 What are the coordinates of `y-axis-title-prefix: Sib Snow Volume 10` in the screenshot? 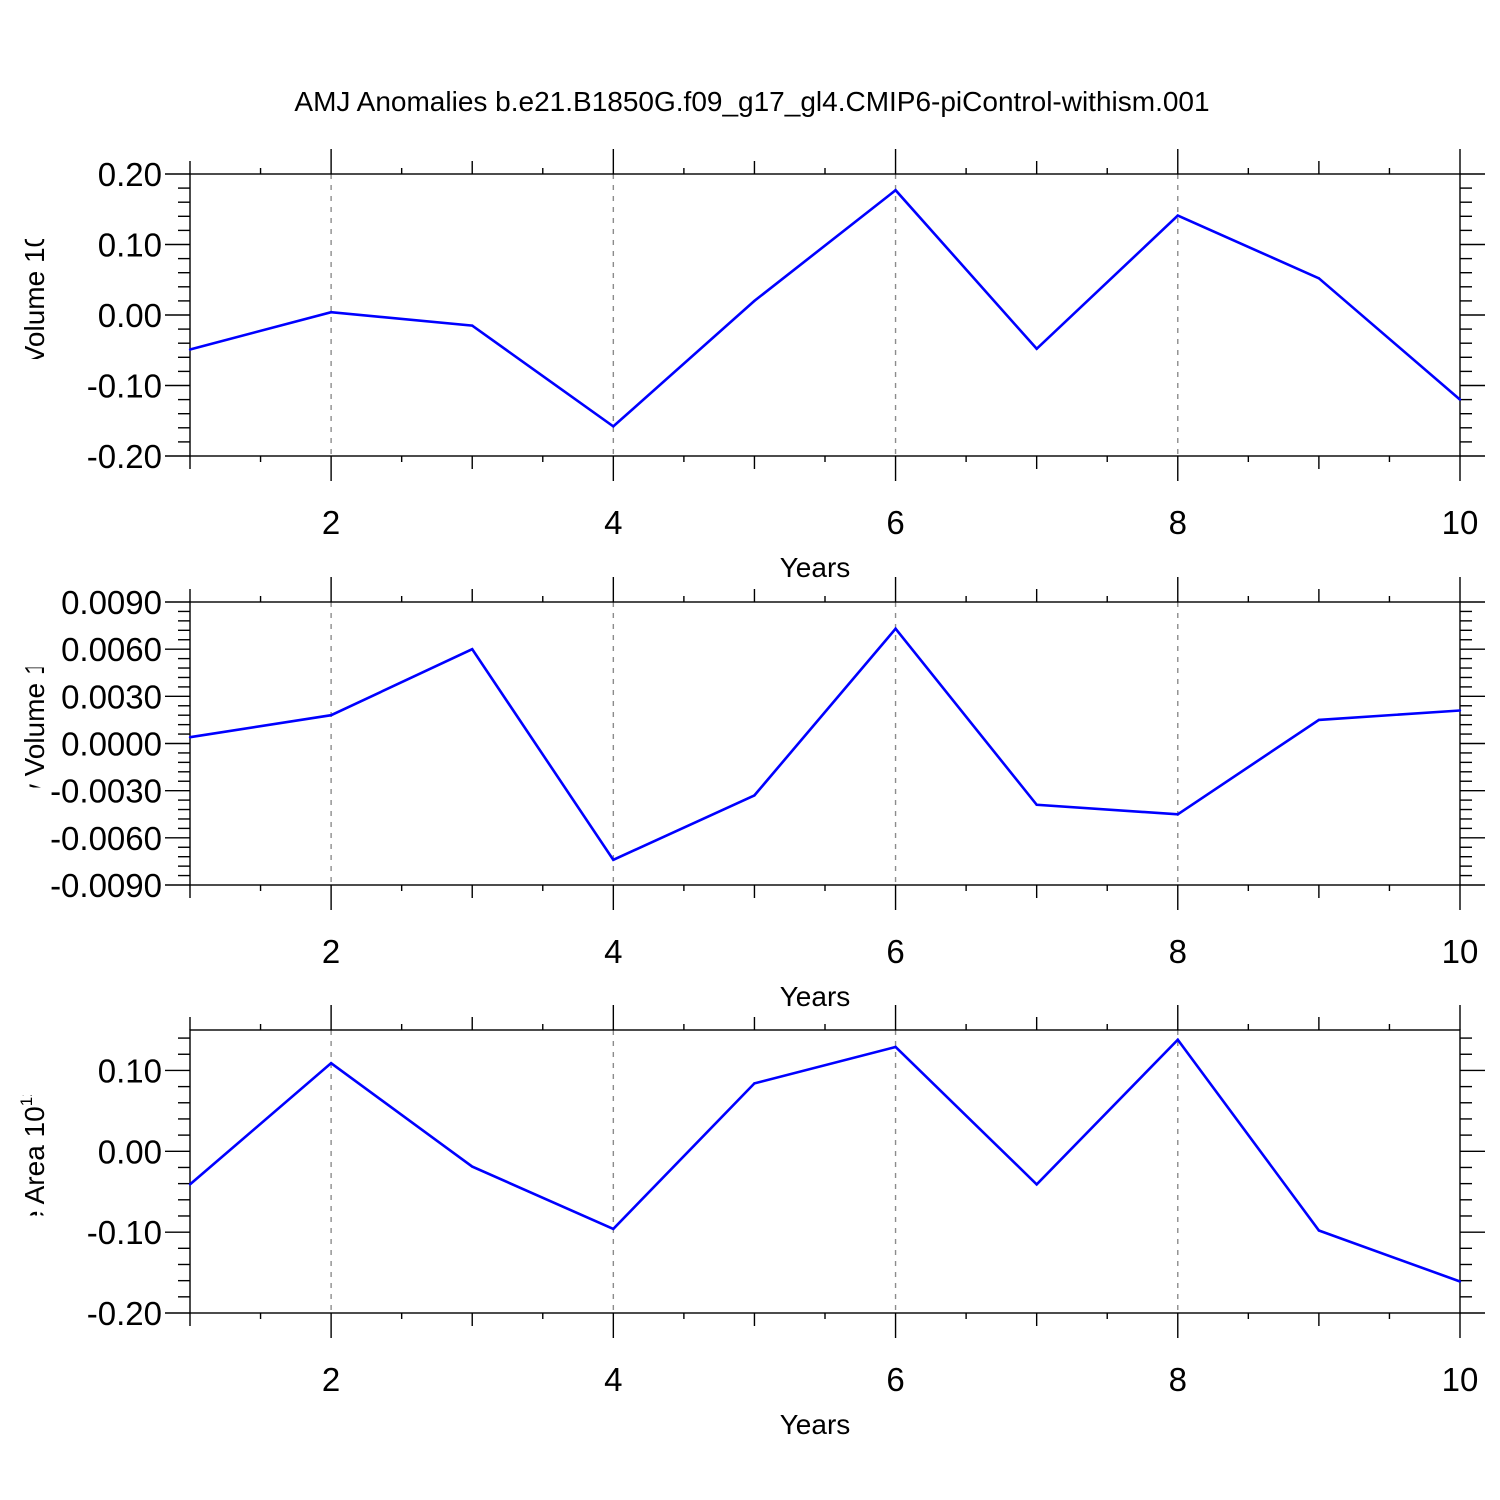 It's located at (34, 773).